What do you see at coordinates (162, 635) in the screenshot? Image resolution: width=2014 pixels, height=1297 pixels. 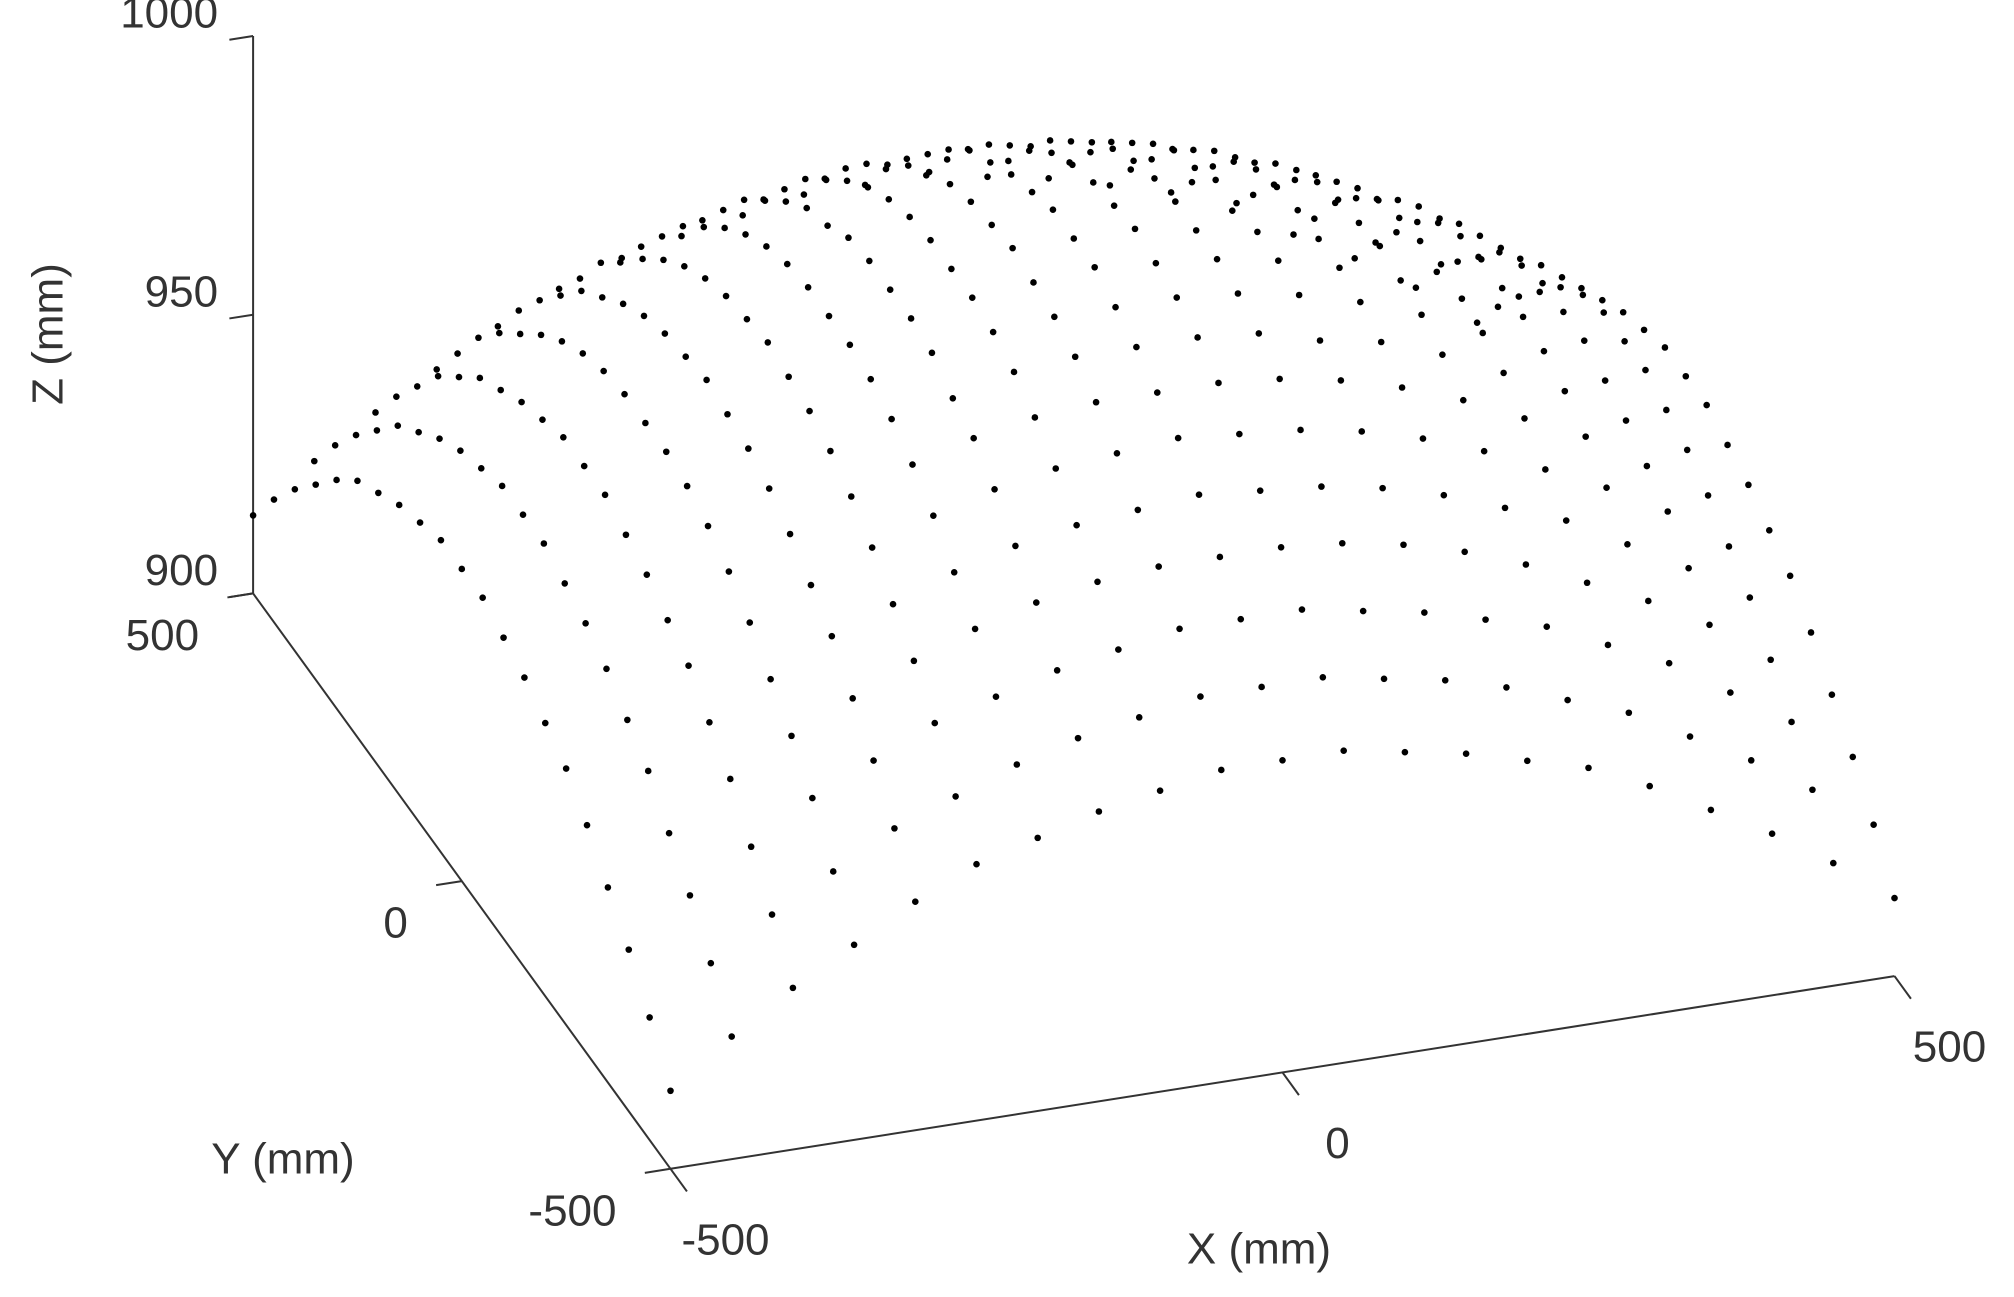 I see `y-tick-label: 500` at bounding box center [162, 635].